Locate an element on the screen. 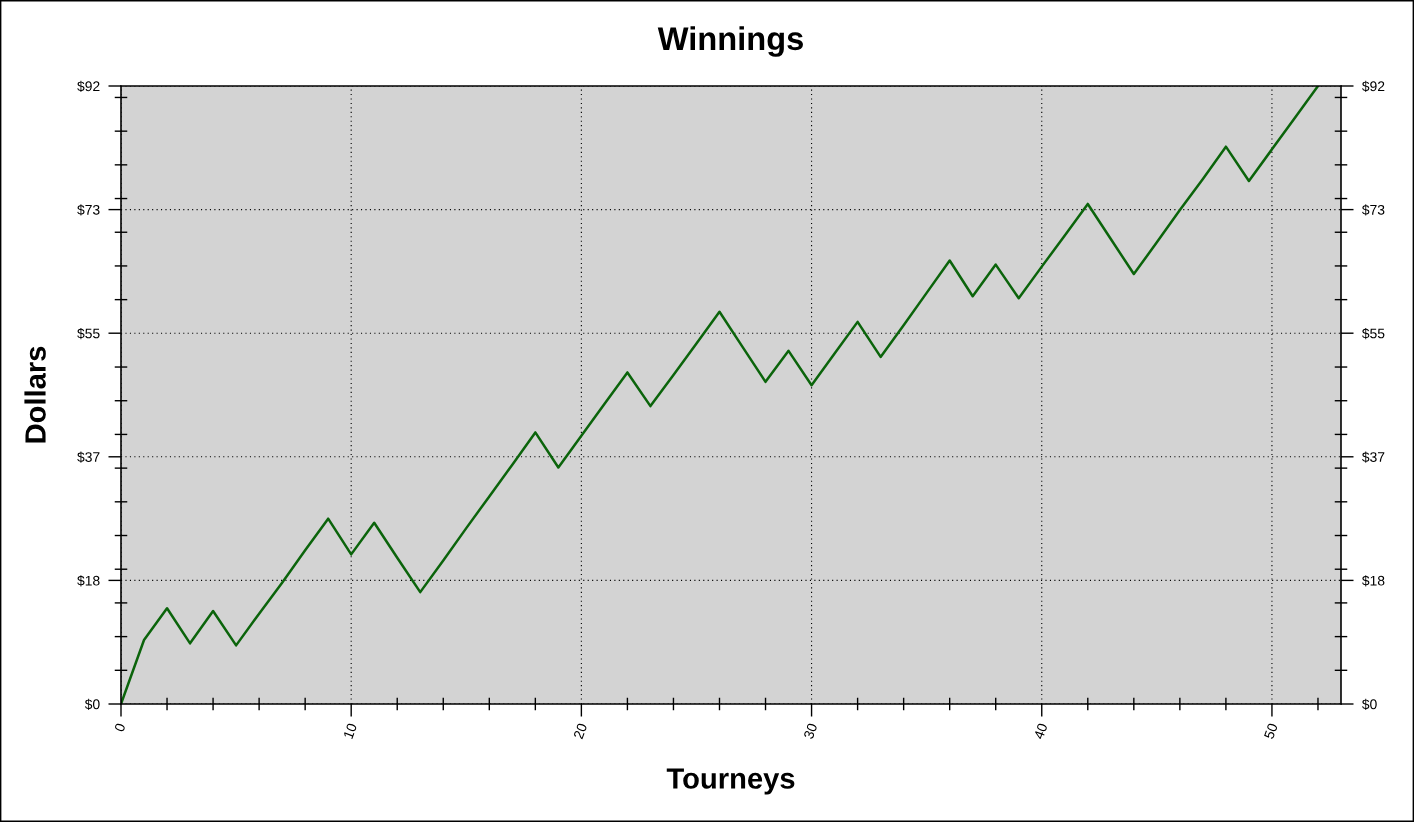  y2-tick-label: $37 is located at coordinates (1373, 457).